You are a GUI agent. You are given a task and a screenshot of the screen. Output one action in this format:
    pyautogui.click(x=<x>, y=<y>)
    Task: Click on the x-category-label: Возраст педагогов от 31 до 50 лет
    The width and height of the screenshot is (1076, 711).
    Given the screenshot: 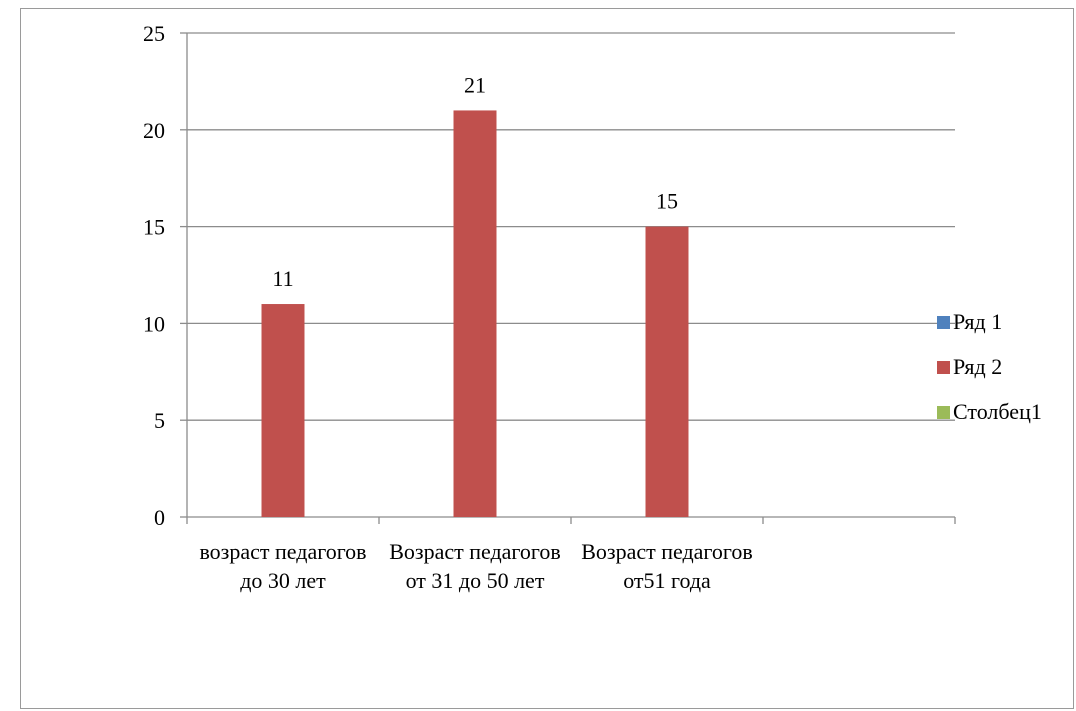 What is the action you would take?
    pyautogui.click(x=475, y=566)
    